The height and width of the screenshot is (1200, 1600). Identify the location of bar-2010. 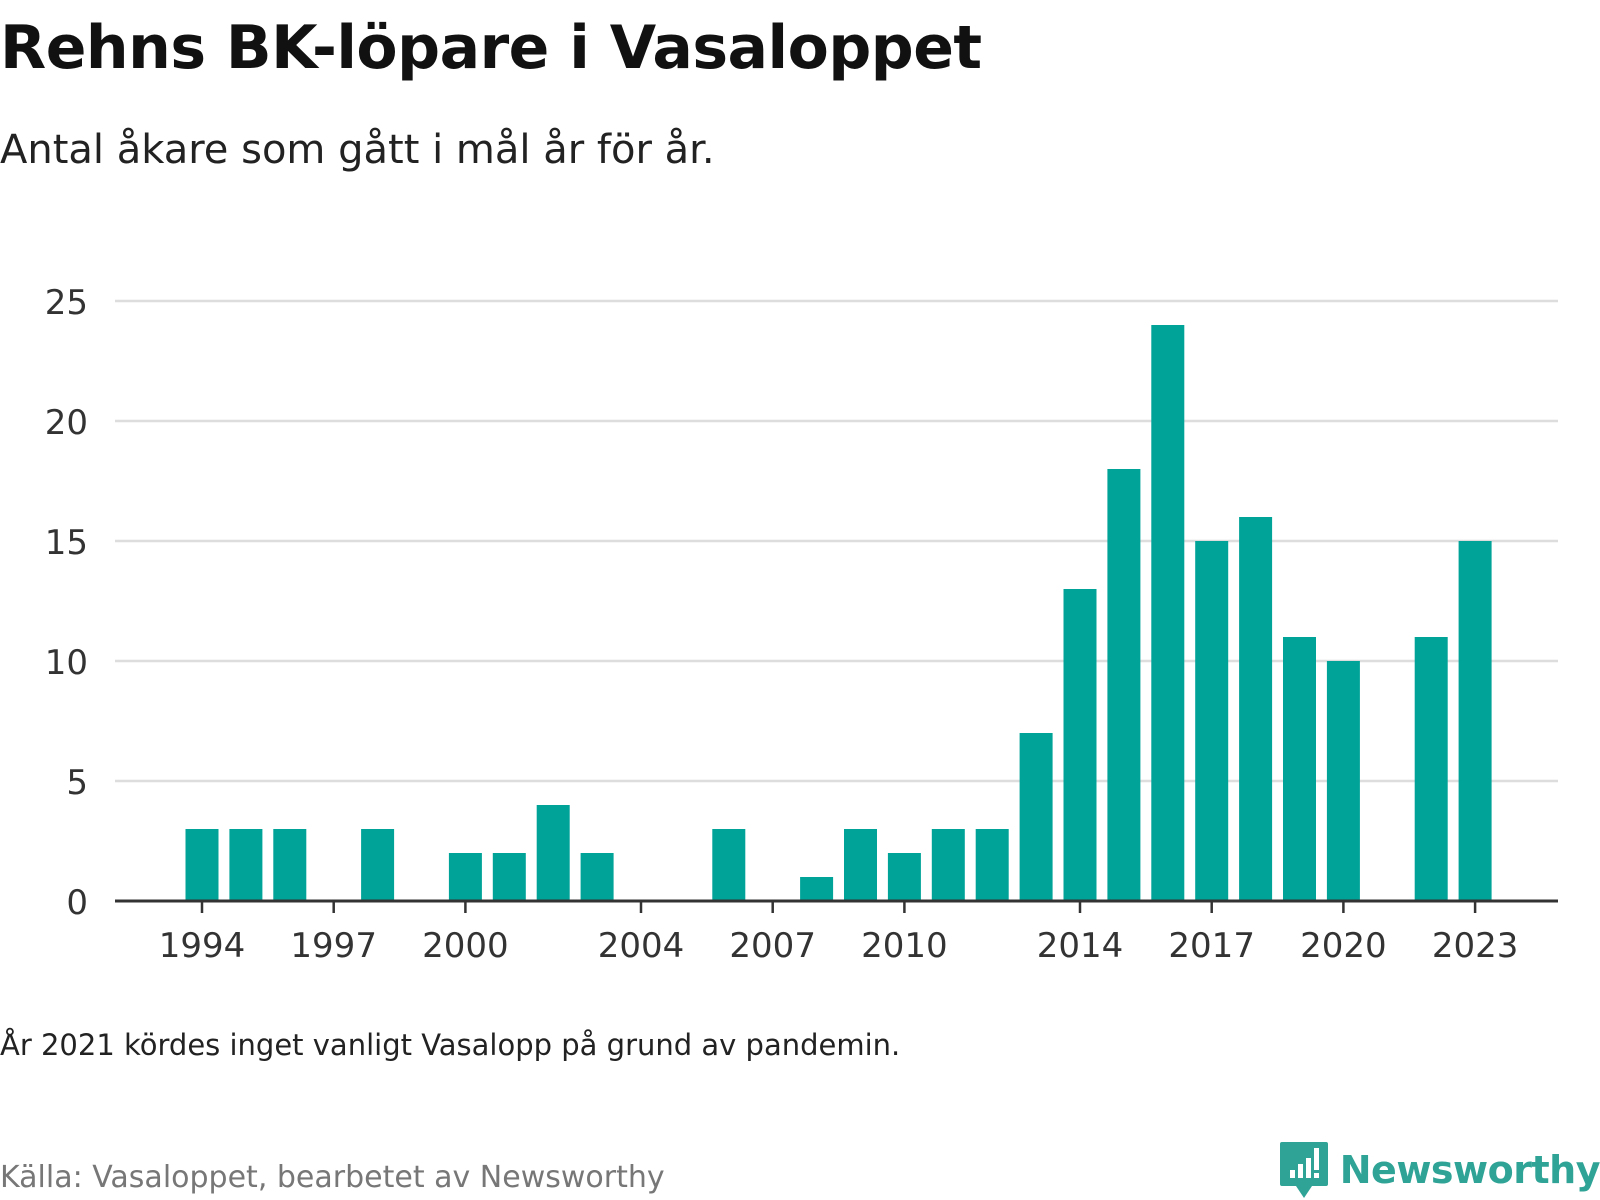
(904, 877).